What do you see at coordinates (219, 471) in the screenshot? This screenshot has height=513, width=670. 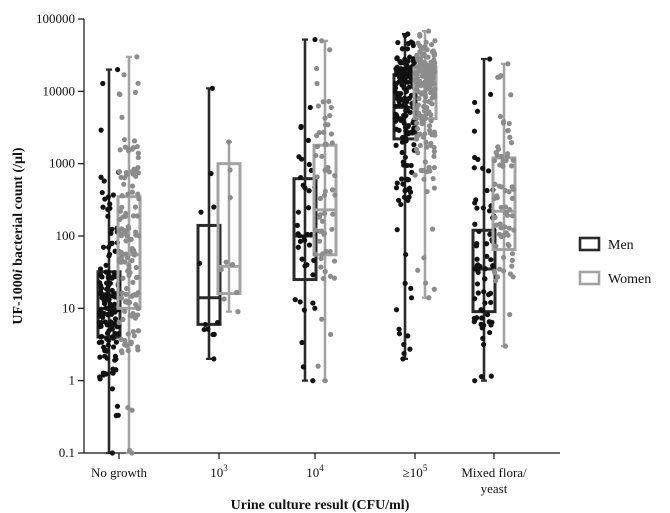 I see `x-tick-label: 103` at bounding box center [219, 471].